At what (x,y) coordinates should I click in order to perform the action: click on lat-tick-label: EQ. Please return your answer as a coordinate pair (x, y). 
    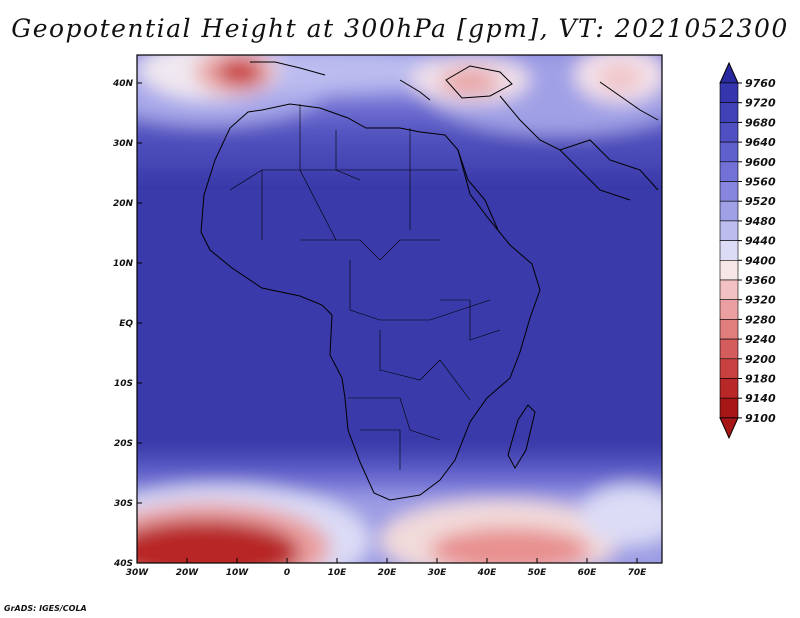
    Looking at the image, I should click on (126, 324).